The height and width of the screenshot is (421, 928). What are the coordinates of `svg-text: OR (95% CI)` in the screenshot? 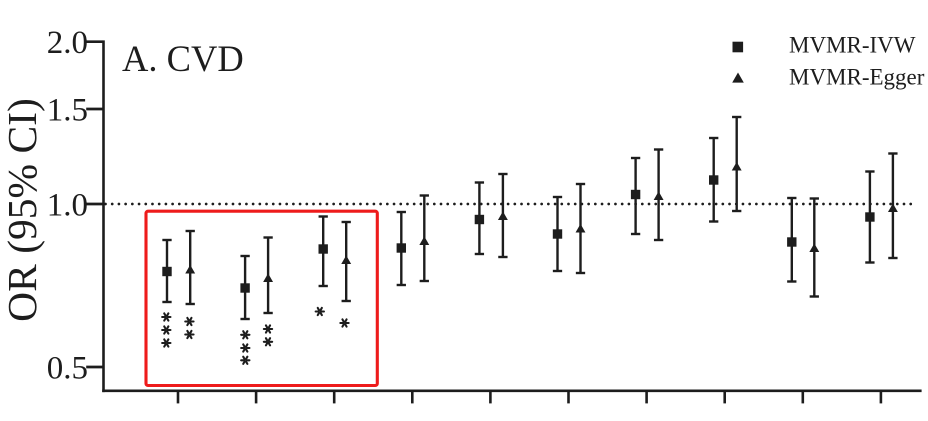 It's located at (23, 210).